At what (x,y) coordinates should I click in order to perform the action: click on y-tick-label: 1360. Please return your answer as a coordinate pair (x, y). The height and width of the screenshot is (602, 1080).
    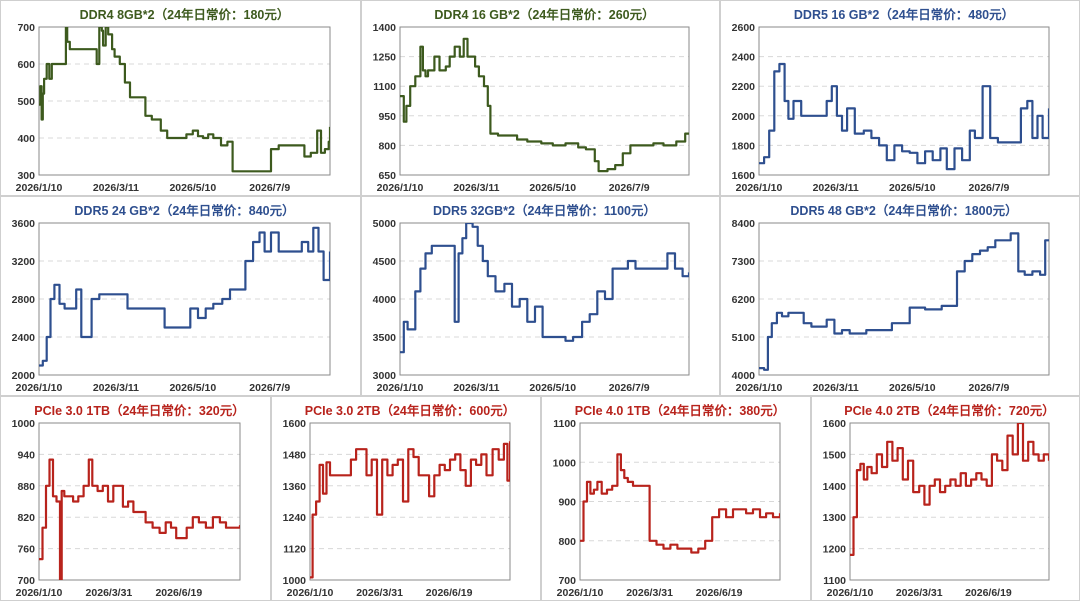
    Looking at the image, I should click on (295, 487).